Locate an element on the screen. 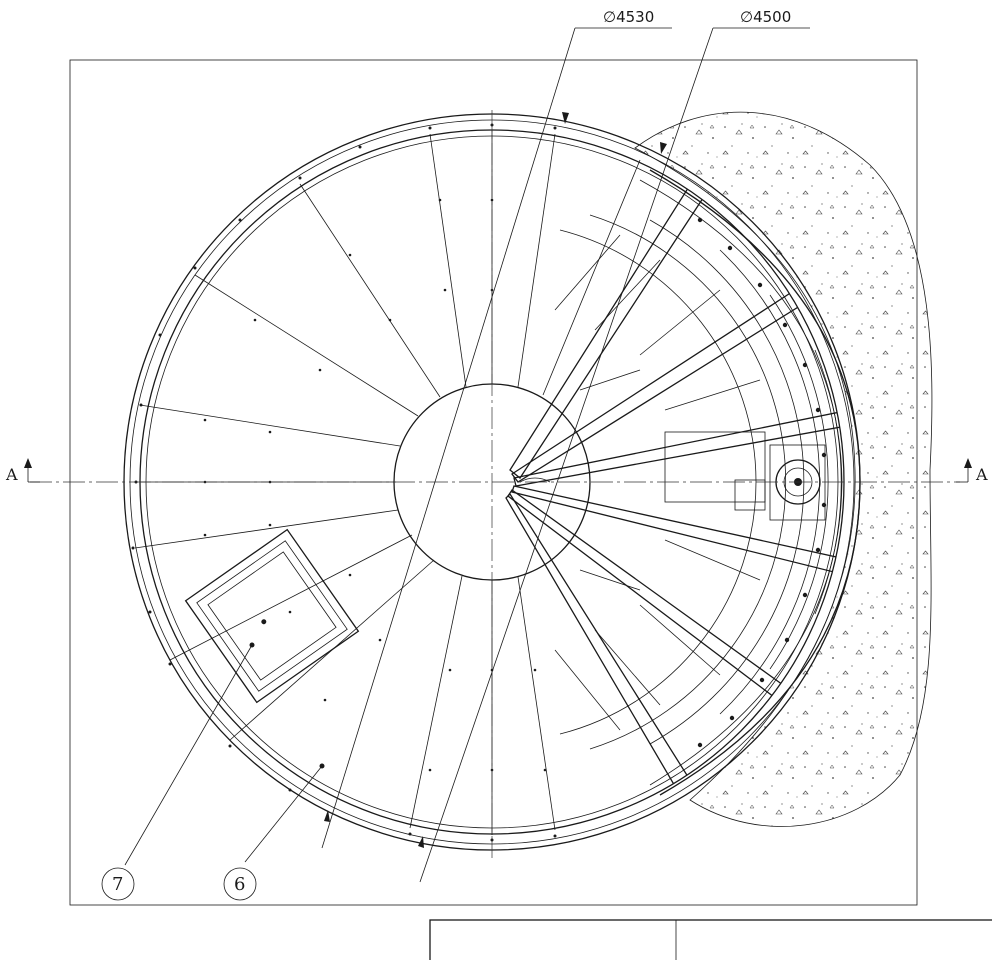 The width and height of the screenshot is (992, 960). title-block is located at coordinates (710, 939).